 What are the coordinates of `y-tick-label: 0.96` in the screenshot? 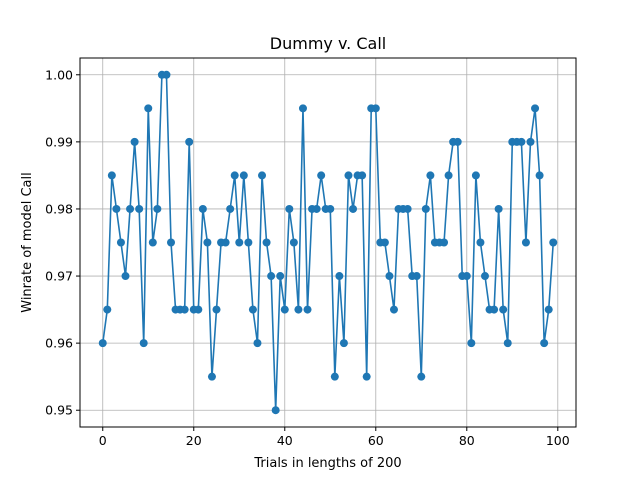 It's located at (59, 343).